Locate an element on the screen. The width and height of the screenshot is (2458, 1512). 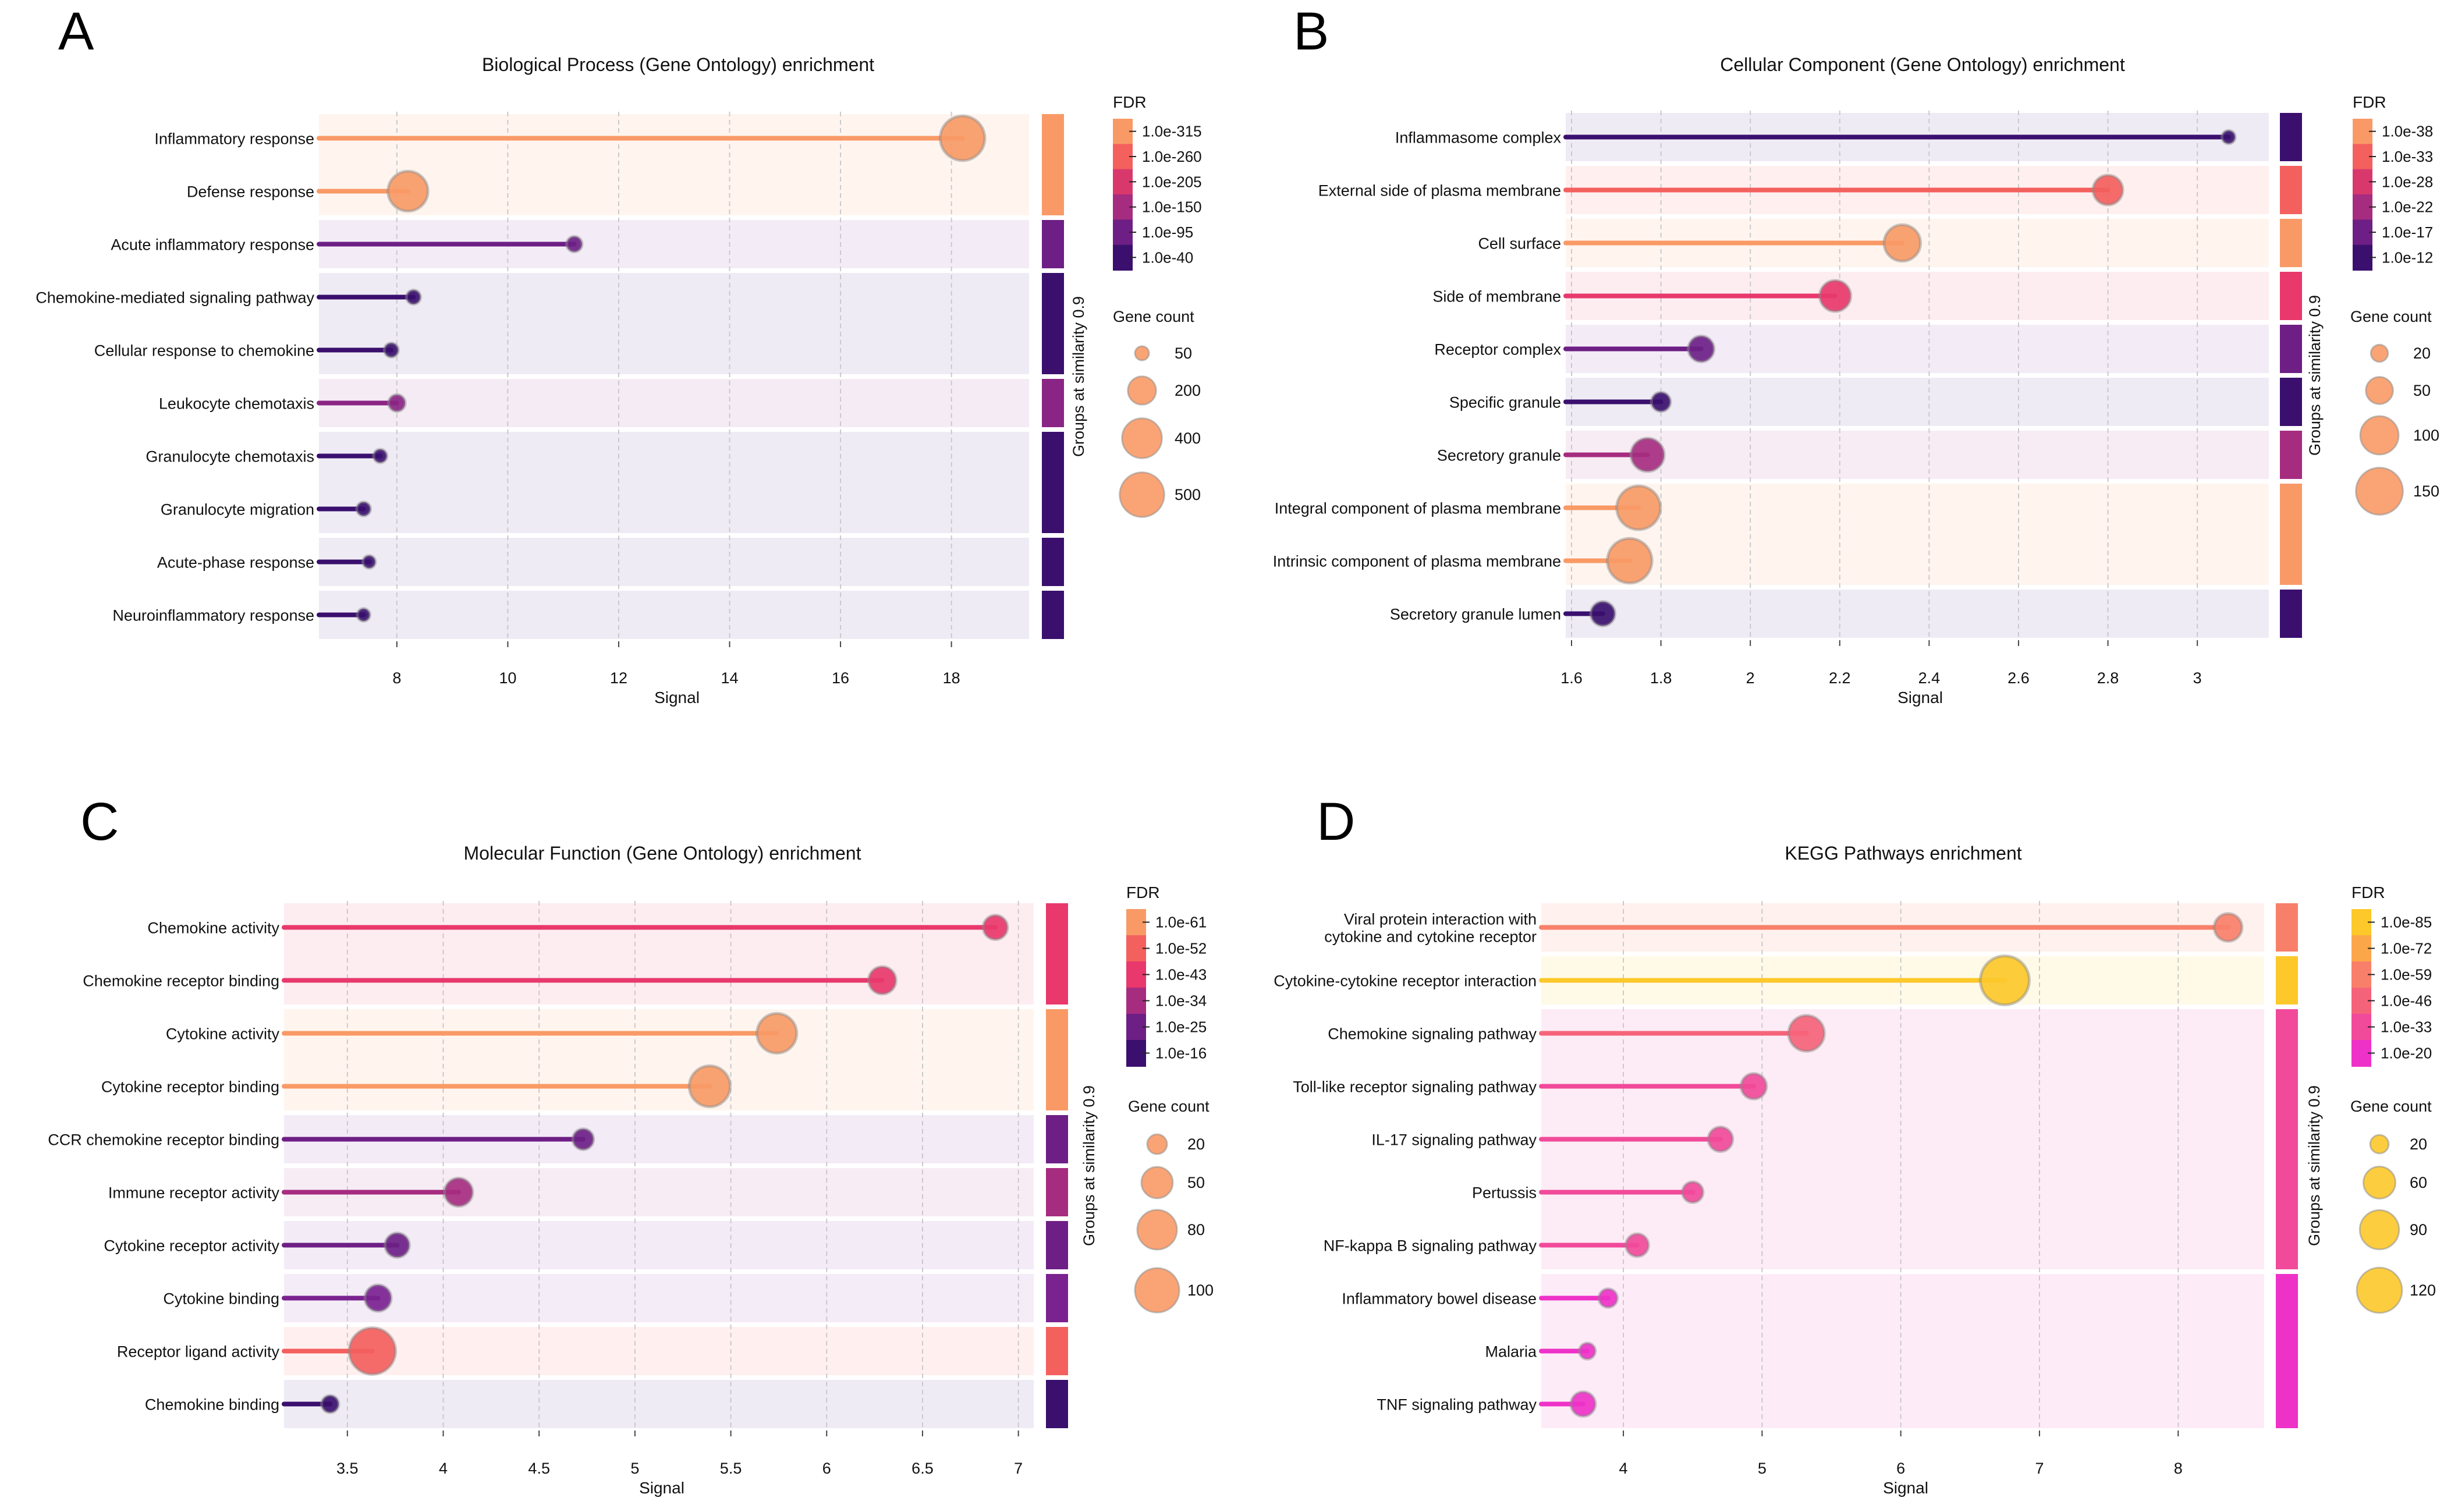
term-label: CCR chemokine receptor binding is located at coordinates (163, 1140).